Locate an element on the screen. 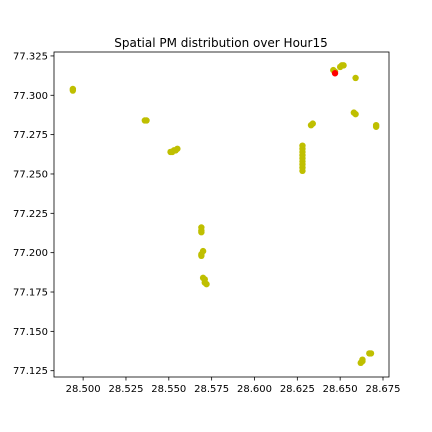  y-tick-label: 77.175 is located at coordinates (30, 293).